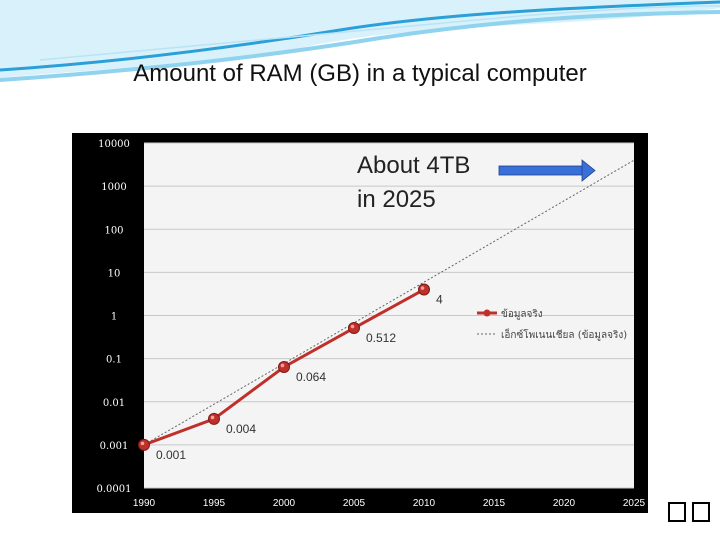  I want to click on data-label: 0.001, so click(171, 455).